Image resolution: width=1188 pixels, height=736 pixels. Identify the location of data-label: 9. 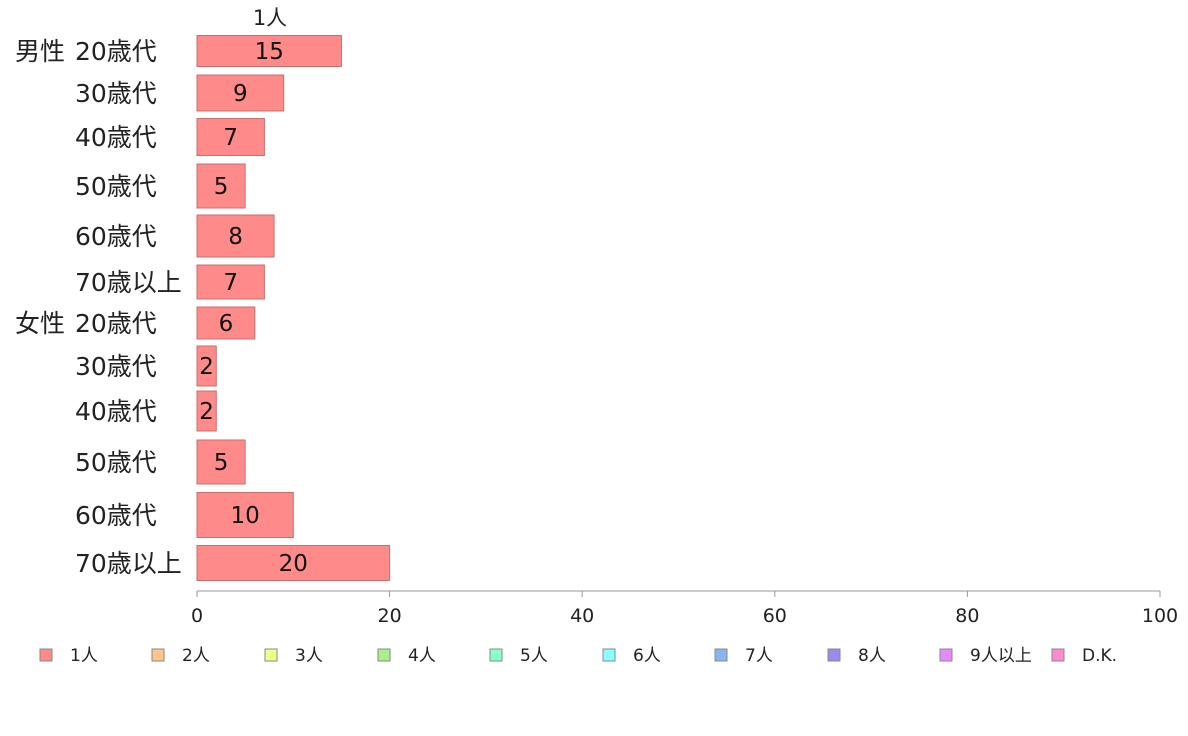
(240, 94).